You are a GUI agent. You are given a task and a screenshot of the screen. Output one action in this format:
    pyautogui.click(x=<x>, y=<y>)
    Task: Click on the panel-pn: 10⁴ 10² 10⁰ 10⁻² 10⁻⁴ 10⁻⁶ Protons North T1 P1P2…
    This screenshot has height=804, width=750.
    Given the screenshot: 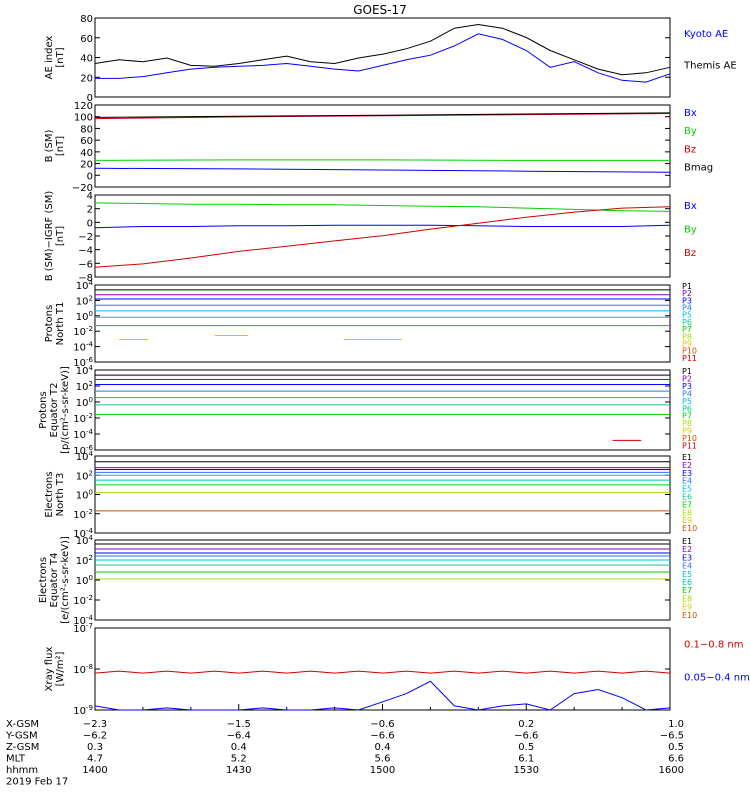 What is the action you would take?
    pyautogui.click(x=370, y=324)
    